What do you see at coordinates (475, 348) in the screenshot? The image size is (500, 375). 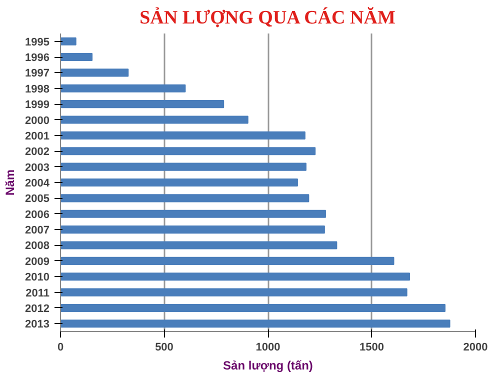 I see `x-tick-label: 2000` at bounding box center [475, 348].